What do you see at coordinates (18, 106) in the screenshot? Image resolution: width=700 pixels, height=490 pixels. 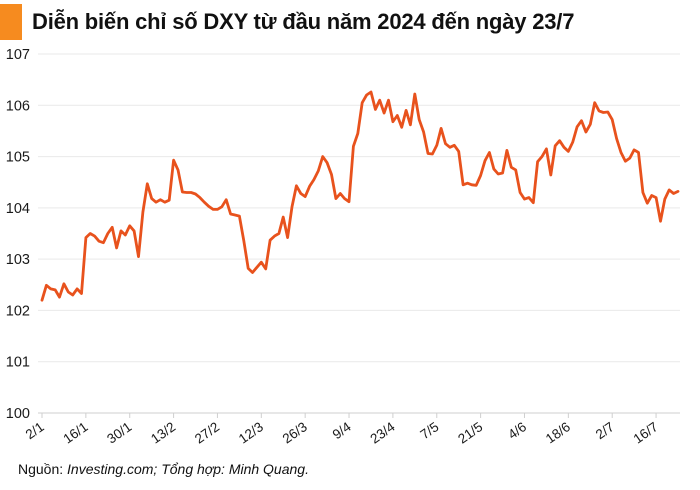 I see `y-axis-label: 106` at bounding box center [18, 106].